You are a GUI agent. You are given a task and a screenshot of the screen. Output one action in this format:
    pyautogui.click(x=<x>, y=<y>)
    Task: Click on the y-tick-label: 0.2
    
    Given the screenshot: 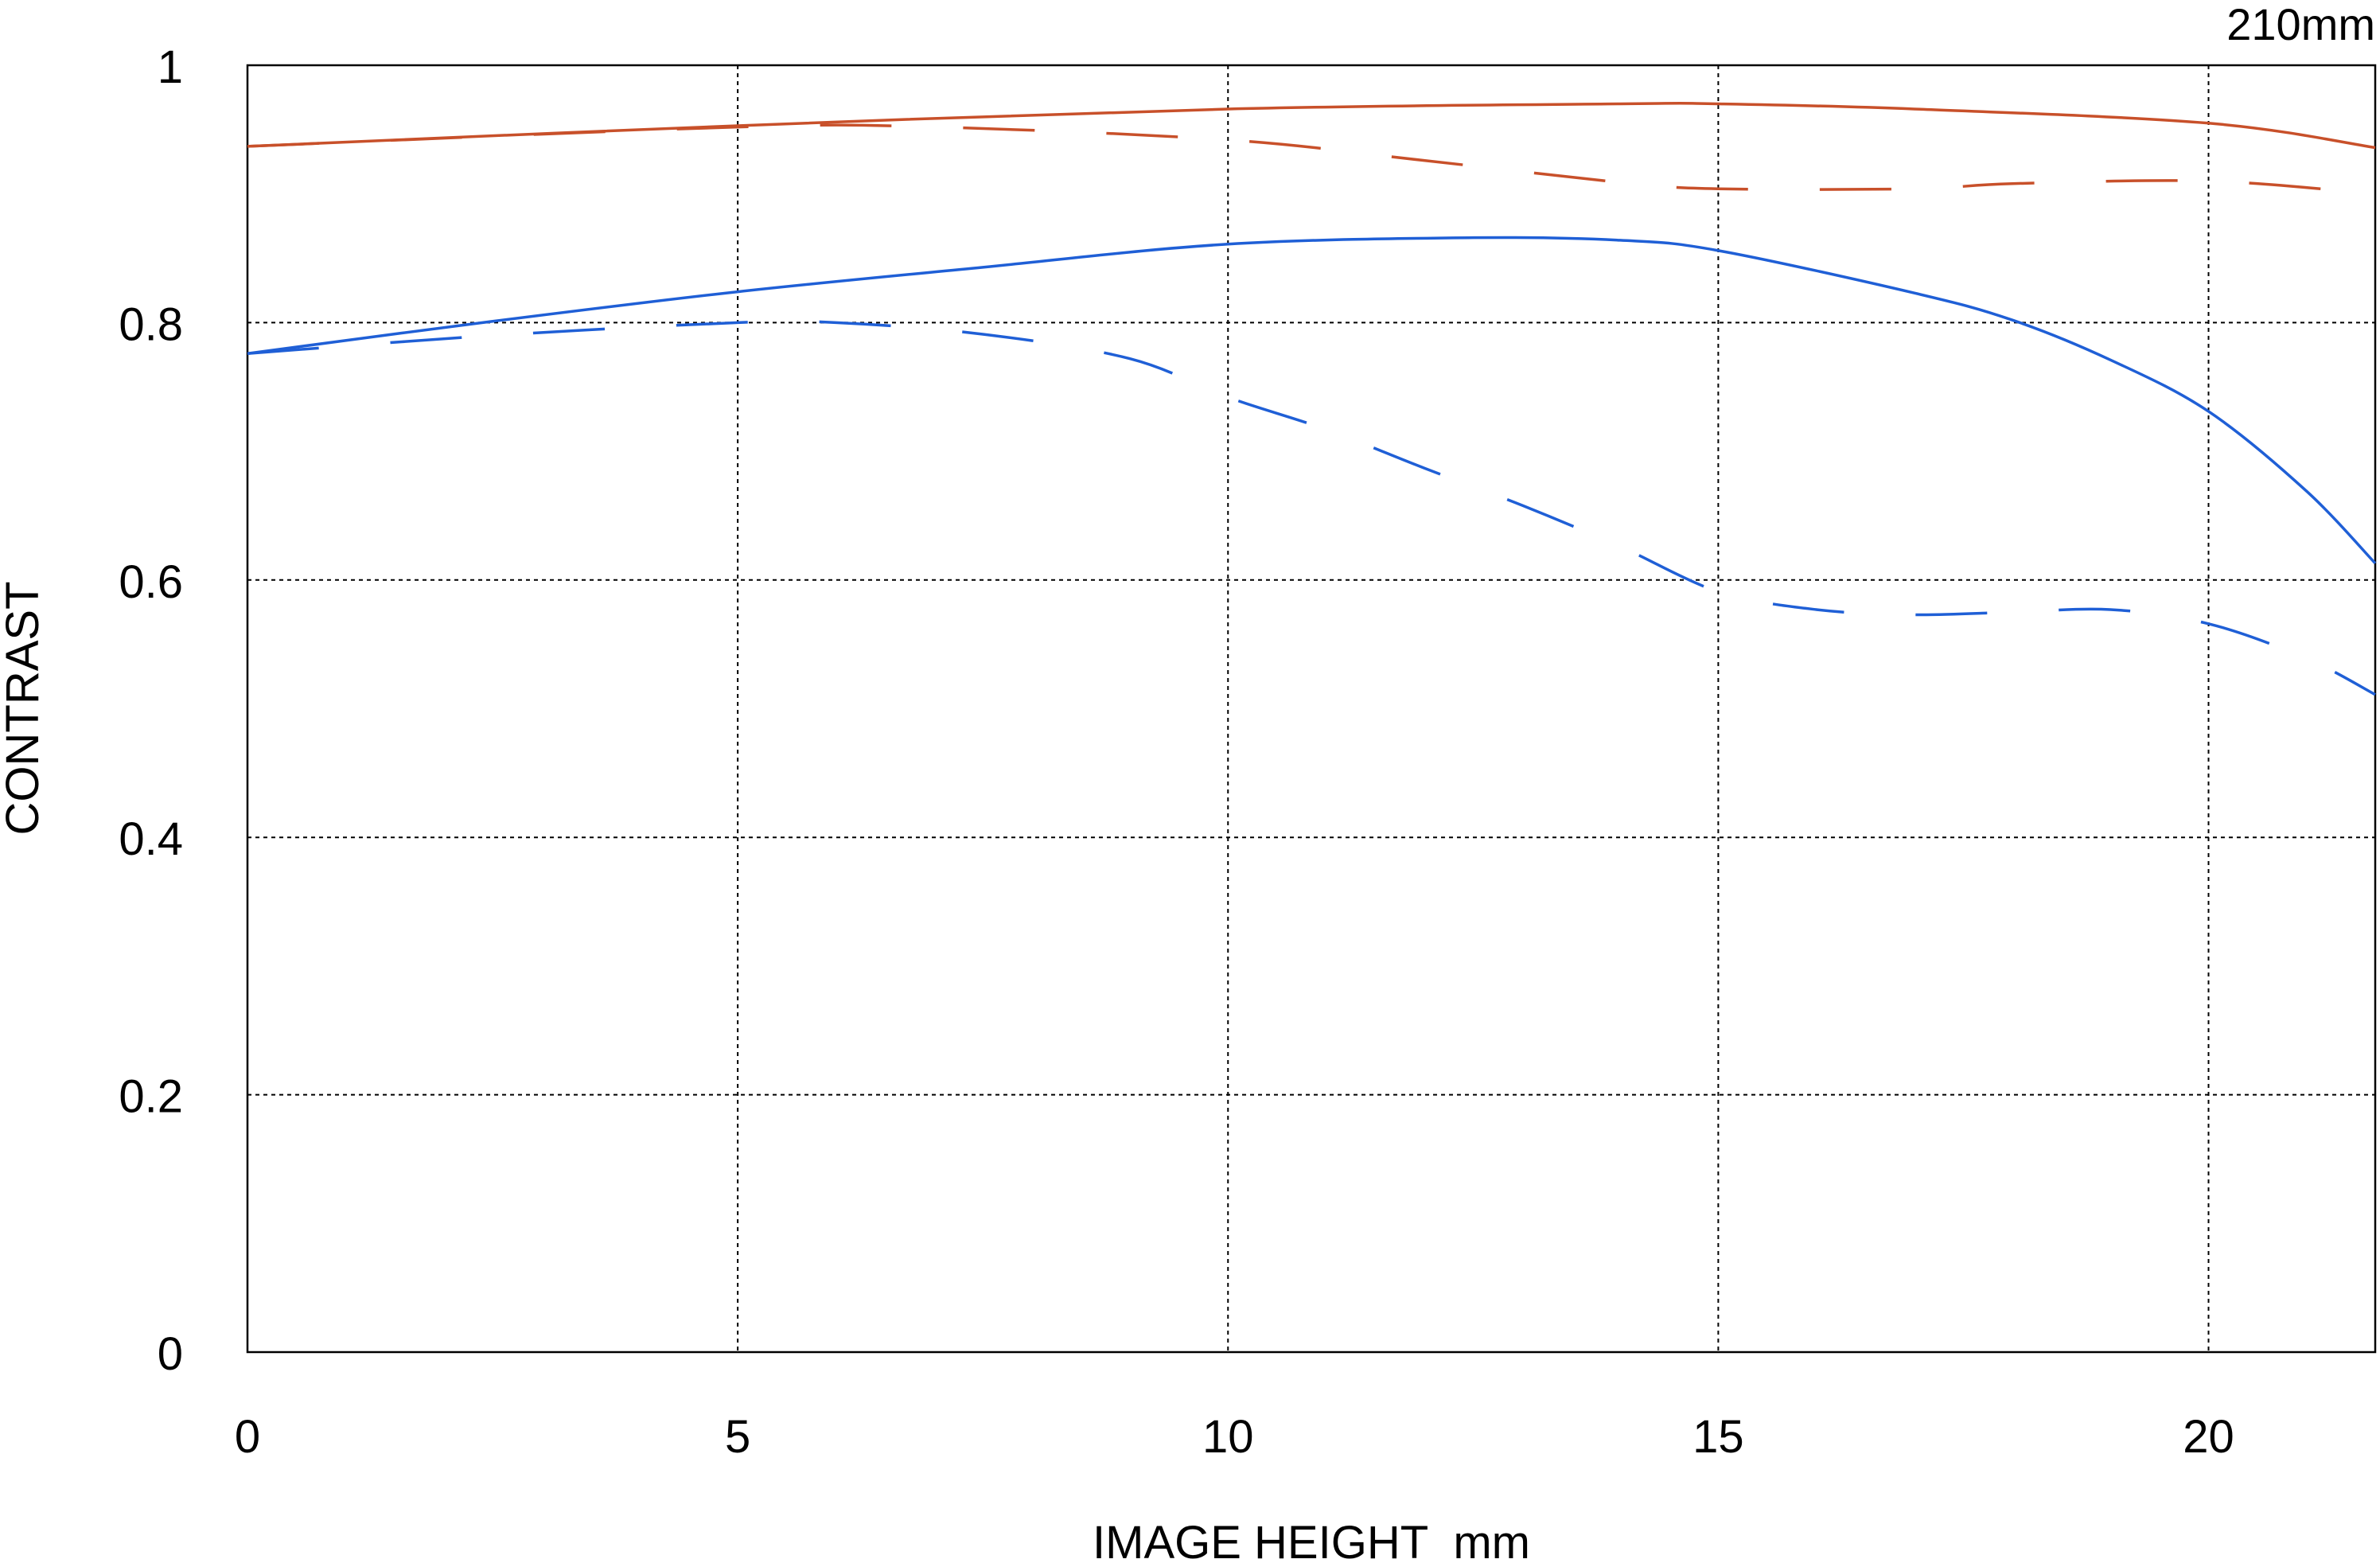 What is the action you would take?
    pyautogui.click(x=151, y=1097)
    